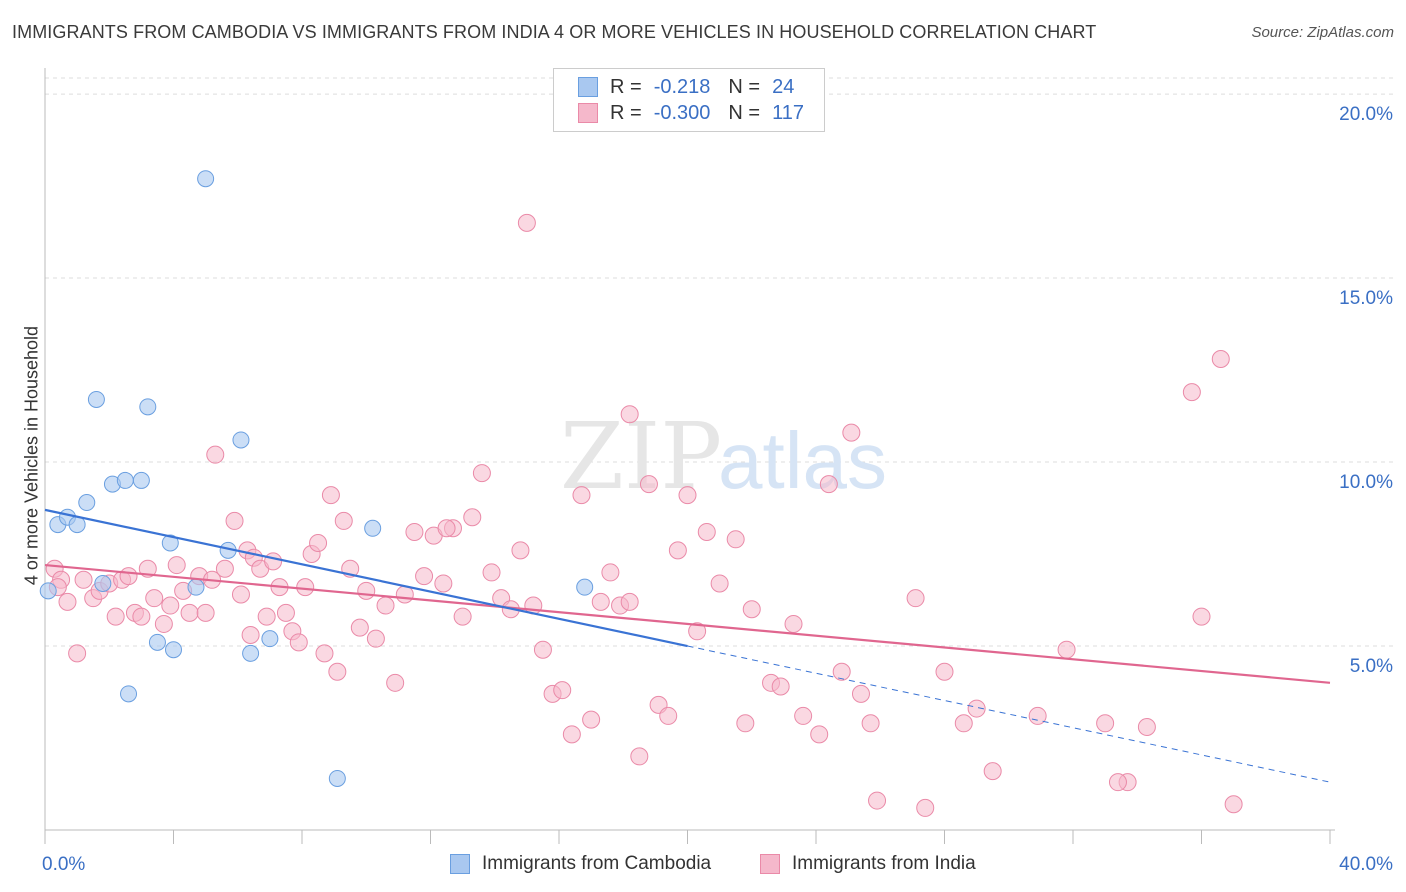 The height and width of the screenshot is (892, 1406). What do you see at coordinates (1371, 666) in the screenshot?
I see `y-tick-label: 5.0%` at bounding box center [1371, 666].